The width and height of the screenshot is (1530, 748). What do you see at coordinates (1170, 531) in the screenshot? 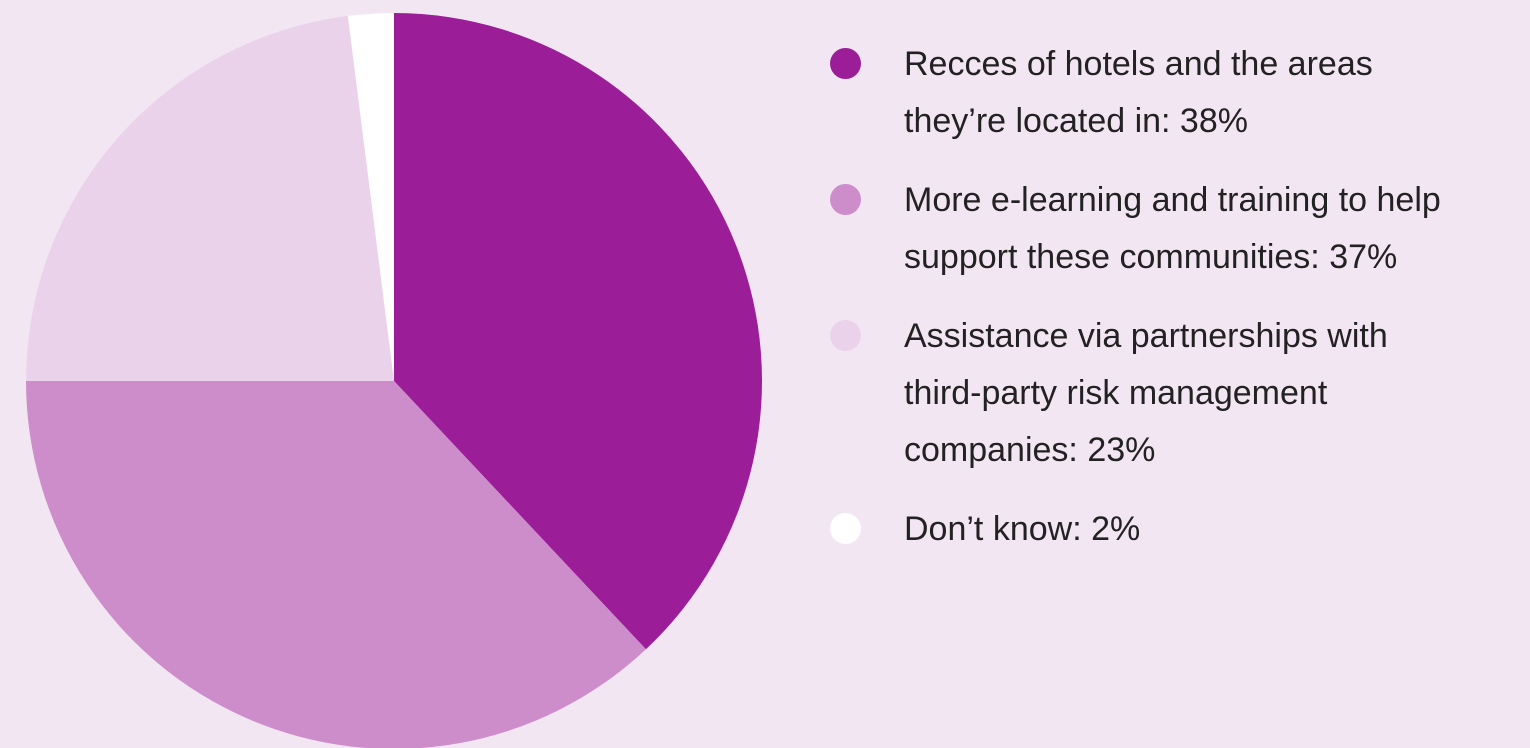
I see `legend-item-dont-know: Don’t know: 2%` at bounding box center [1170, 531].